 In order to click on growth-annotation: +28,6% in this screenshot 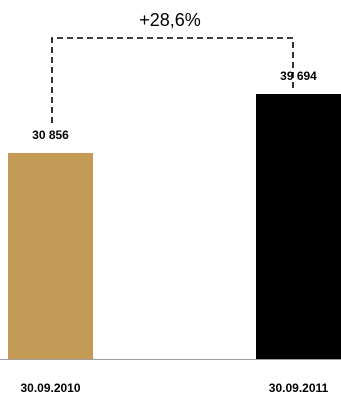, I will do `click(170, 20)`.